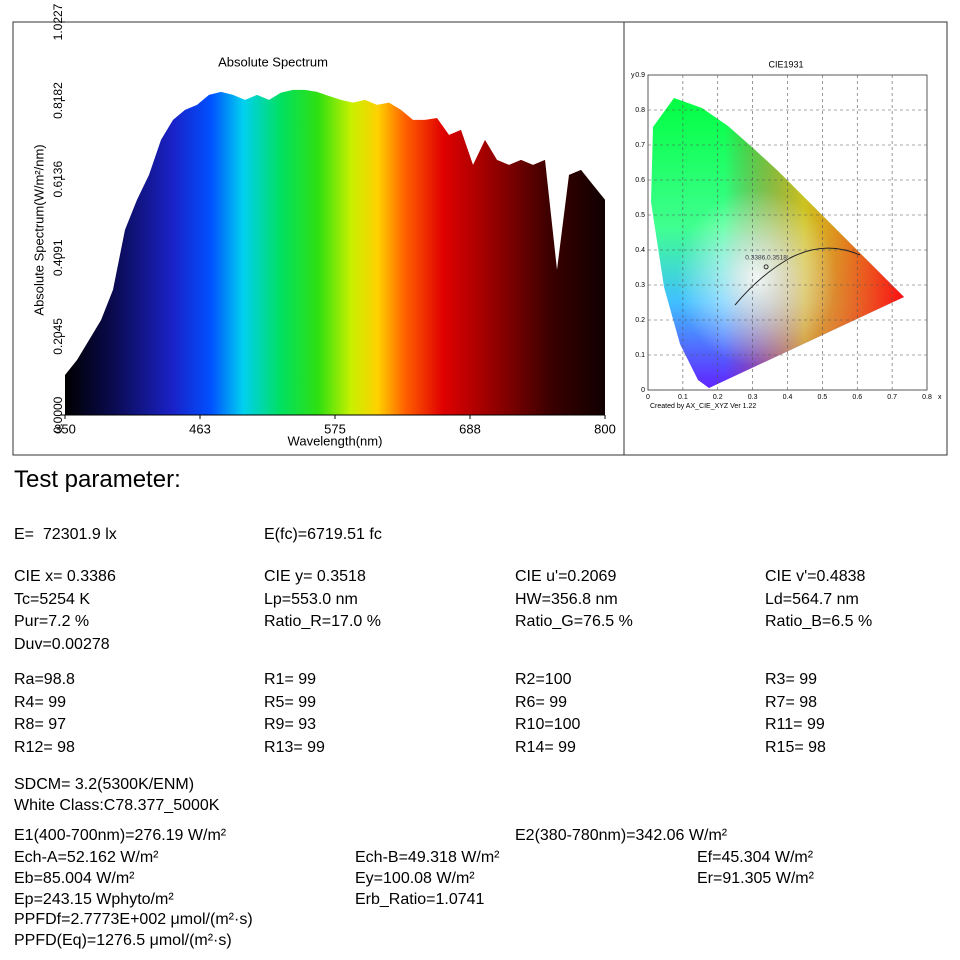  What do you see at coordinates (819, 621) in the screenshot?
I see `parameter: Ratio_B=6.5 %` at bounding box center [819, 621].